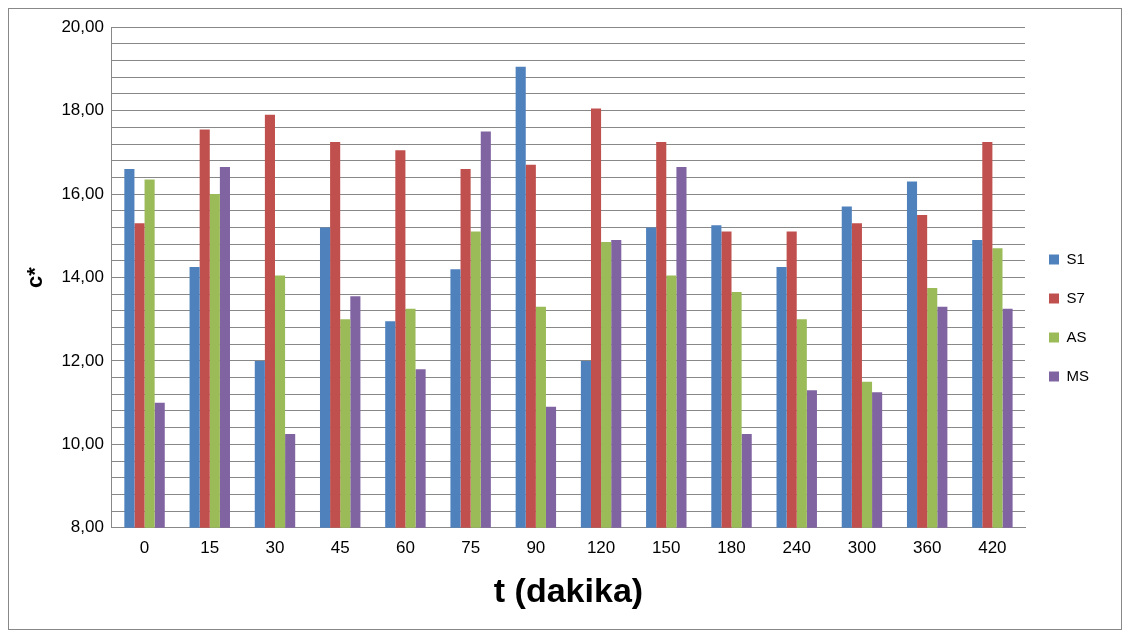 The width and height of the screenshot is (1134, 642). I want to click on y-tick-label: 20,00, so click(82, 26).